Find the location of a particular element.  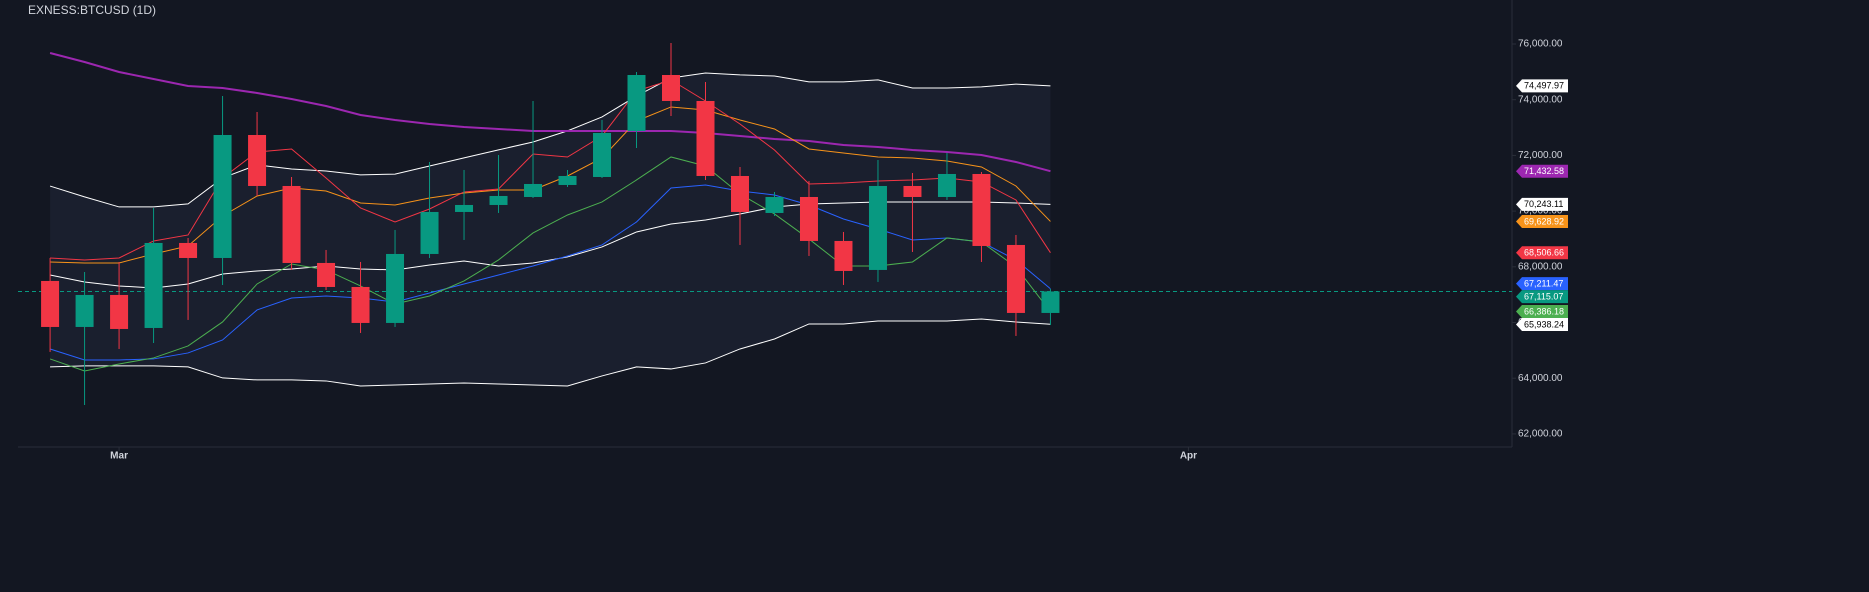

y-tick-label: 74,000.00 is located at coordinates (1540, 99).